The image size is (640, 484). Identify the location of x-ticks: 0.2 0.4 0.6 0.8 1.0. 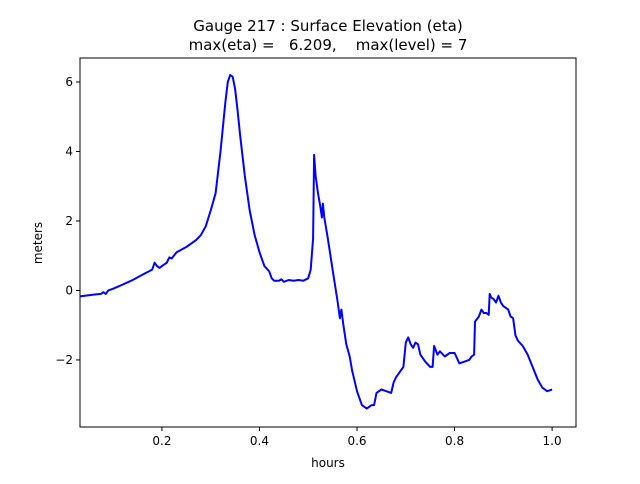
(357, 437).